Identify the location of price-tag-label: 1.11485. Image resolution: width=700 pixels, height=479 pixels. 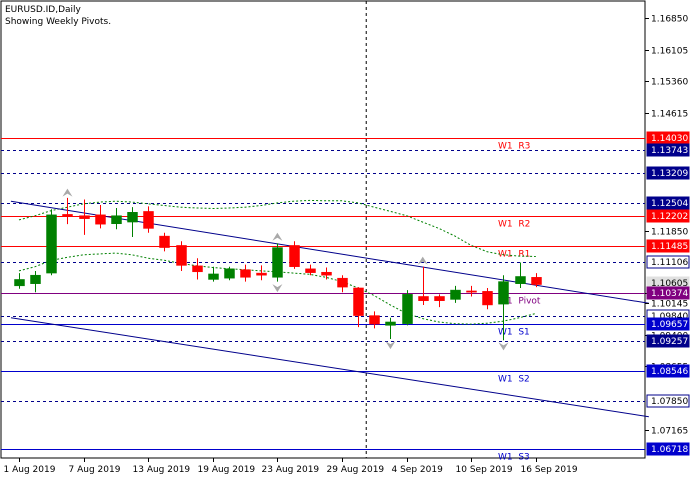
(669, 247).